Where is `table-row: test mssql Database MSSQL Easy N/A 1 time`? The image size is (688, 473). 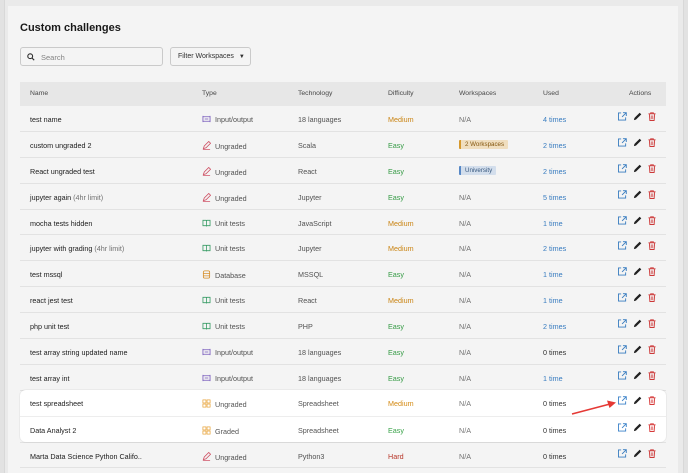 table-row: test mssql Database MSSQL Easy N/A 1 time is located at coordinates (343, 274).